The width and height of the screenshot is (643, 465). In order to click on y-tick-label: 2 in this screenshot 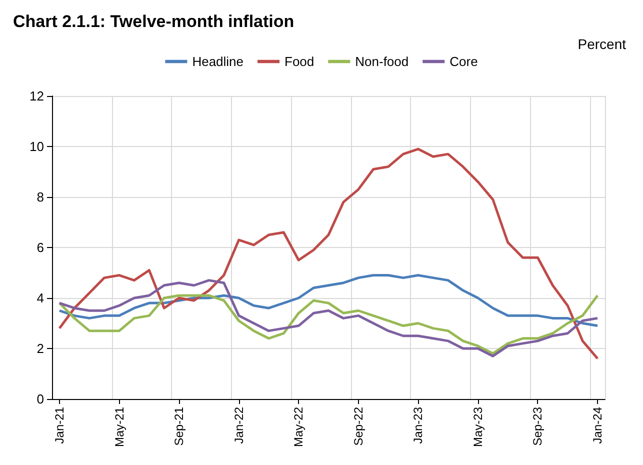, I will do `click(40, 348)`.